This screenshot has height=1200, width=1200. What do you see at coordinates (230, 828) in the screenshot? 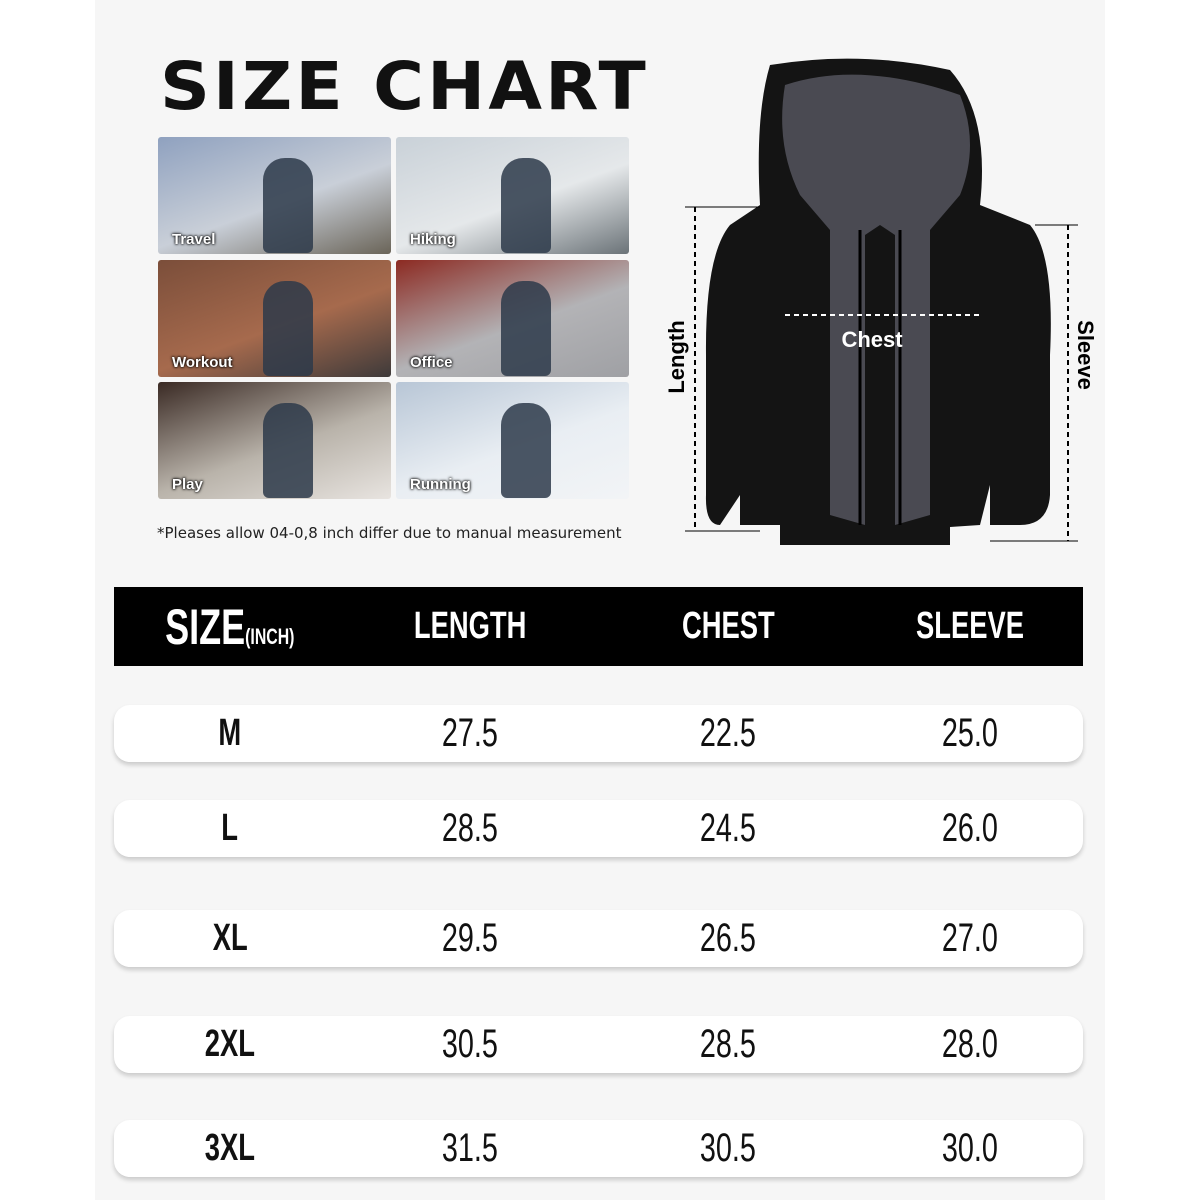
I see `cell-size: L` at bounding box center [230, 828].